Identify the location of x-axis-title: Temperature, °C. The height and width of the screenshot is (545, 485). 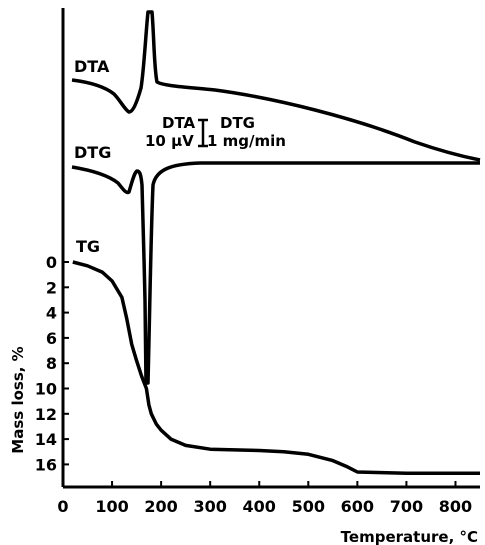
(409, 536).